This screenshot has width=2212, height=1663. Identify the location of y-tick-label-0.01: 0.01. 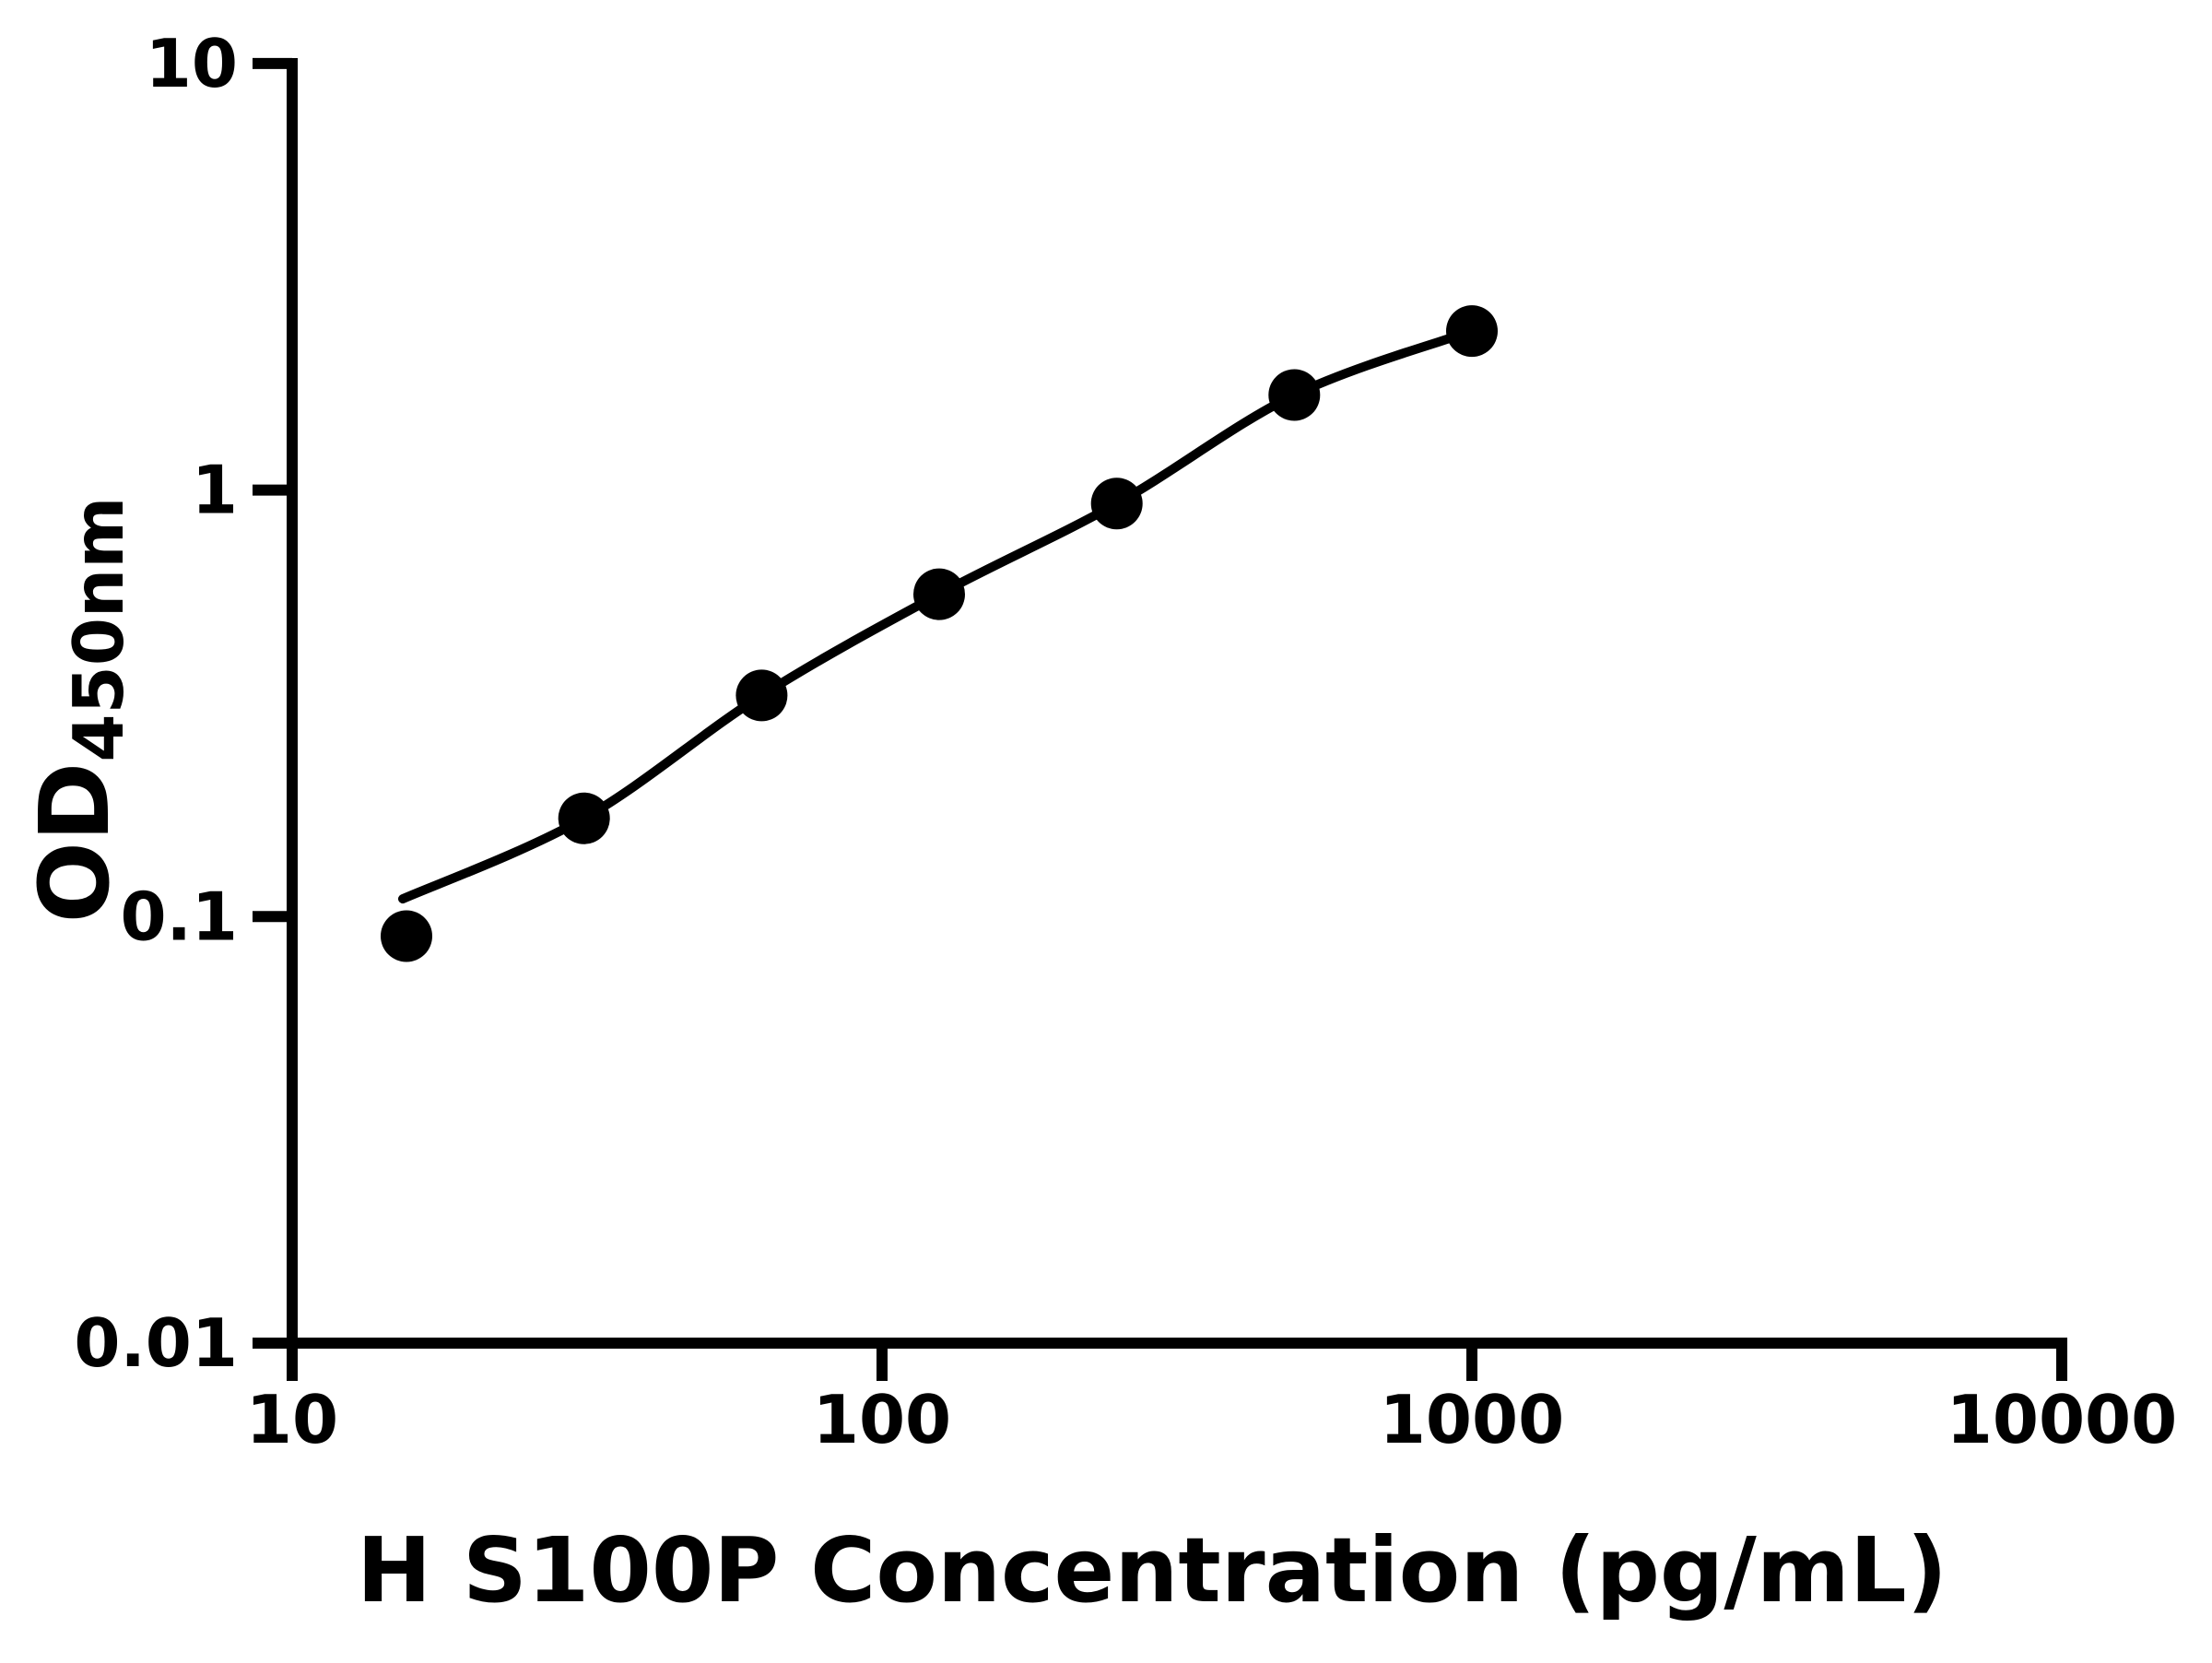
(156, 1343).